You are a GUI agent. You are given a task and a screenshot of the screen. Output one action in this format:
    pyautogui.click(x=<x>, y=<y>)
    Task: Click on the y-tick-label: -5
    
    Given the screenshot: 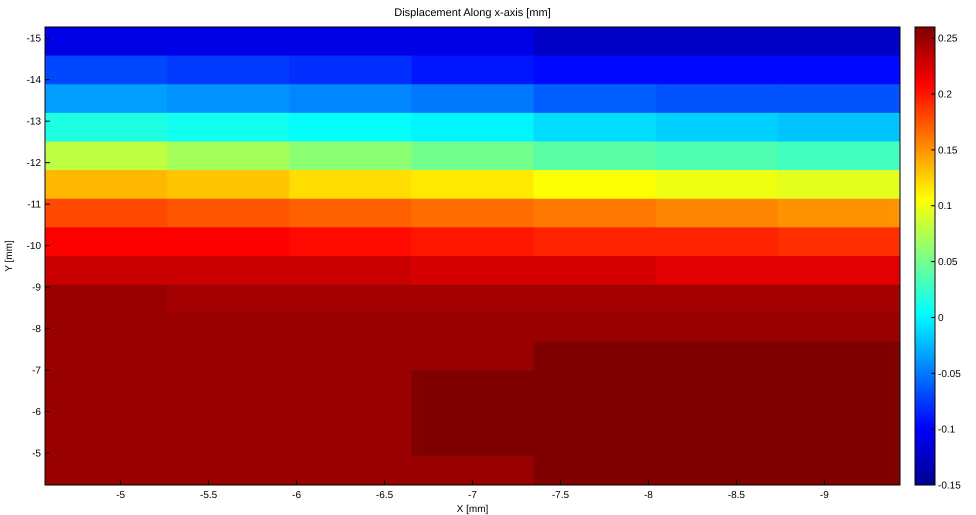 What is the action you would take?
    pyautogui.click(x=37, y=454)
    